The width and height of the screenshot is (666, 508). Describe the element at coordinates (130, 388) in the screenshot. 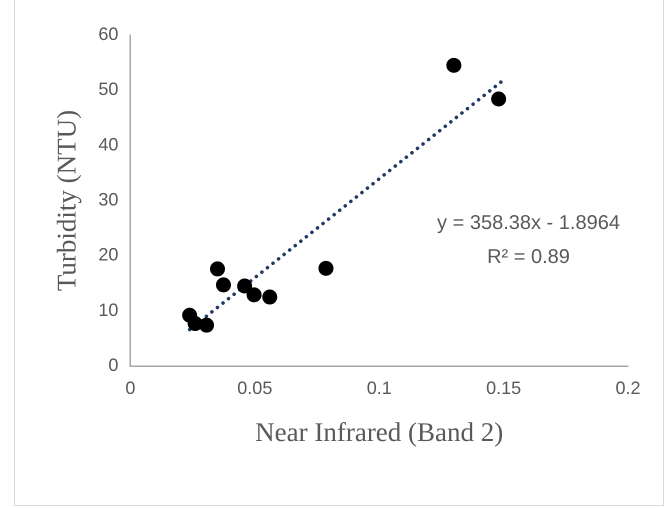

I see `x-tick-label: 0` at that location.